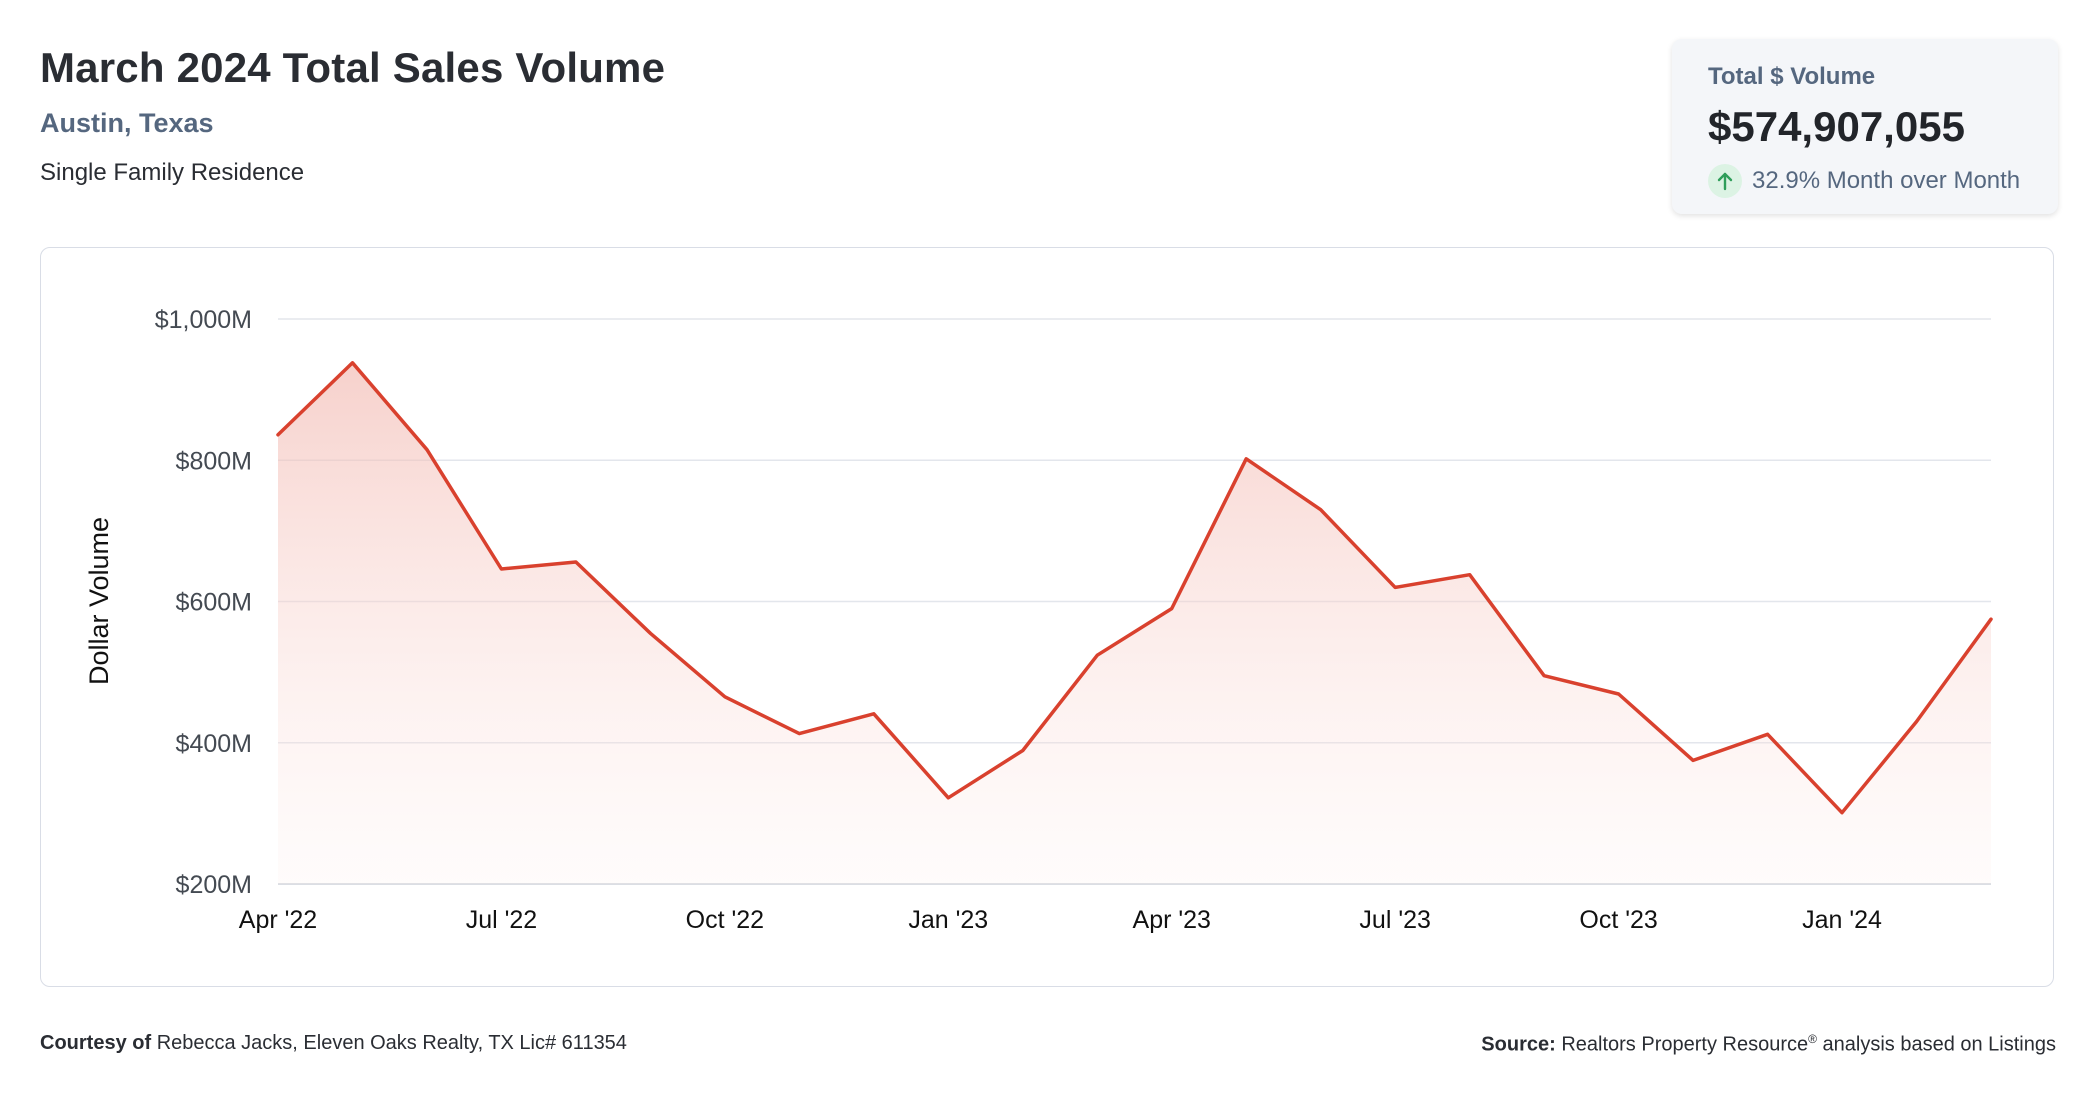 Image resolution: width=2096 pixels, height=1100 pixels. Describe the element at coordinates (1886, 180) in the screenshot. I see `kpi-change-text: 32.9% Month over Month` at that location.